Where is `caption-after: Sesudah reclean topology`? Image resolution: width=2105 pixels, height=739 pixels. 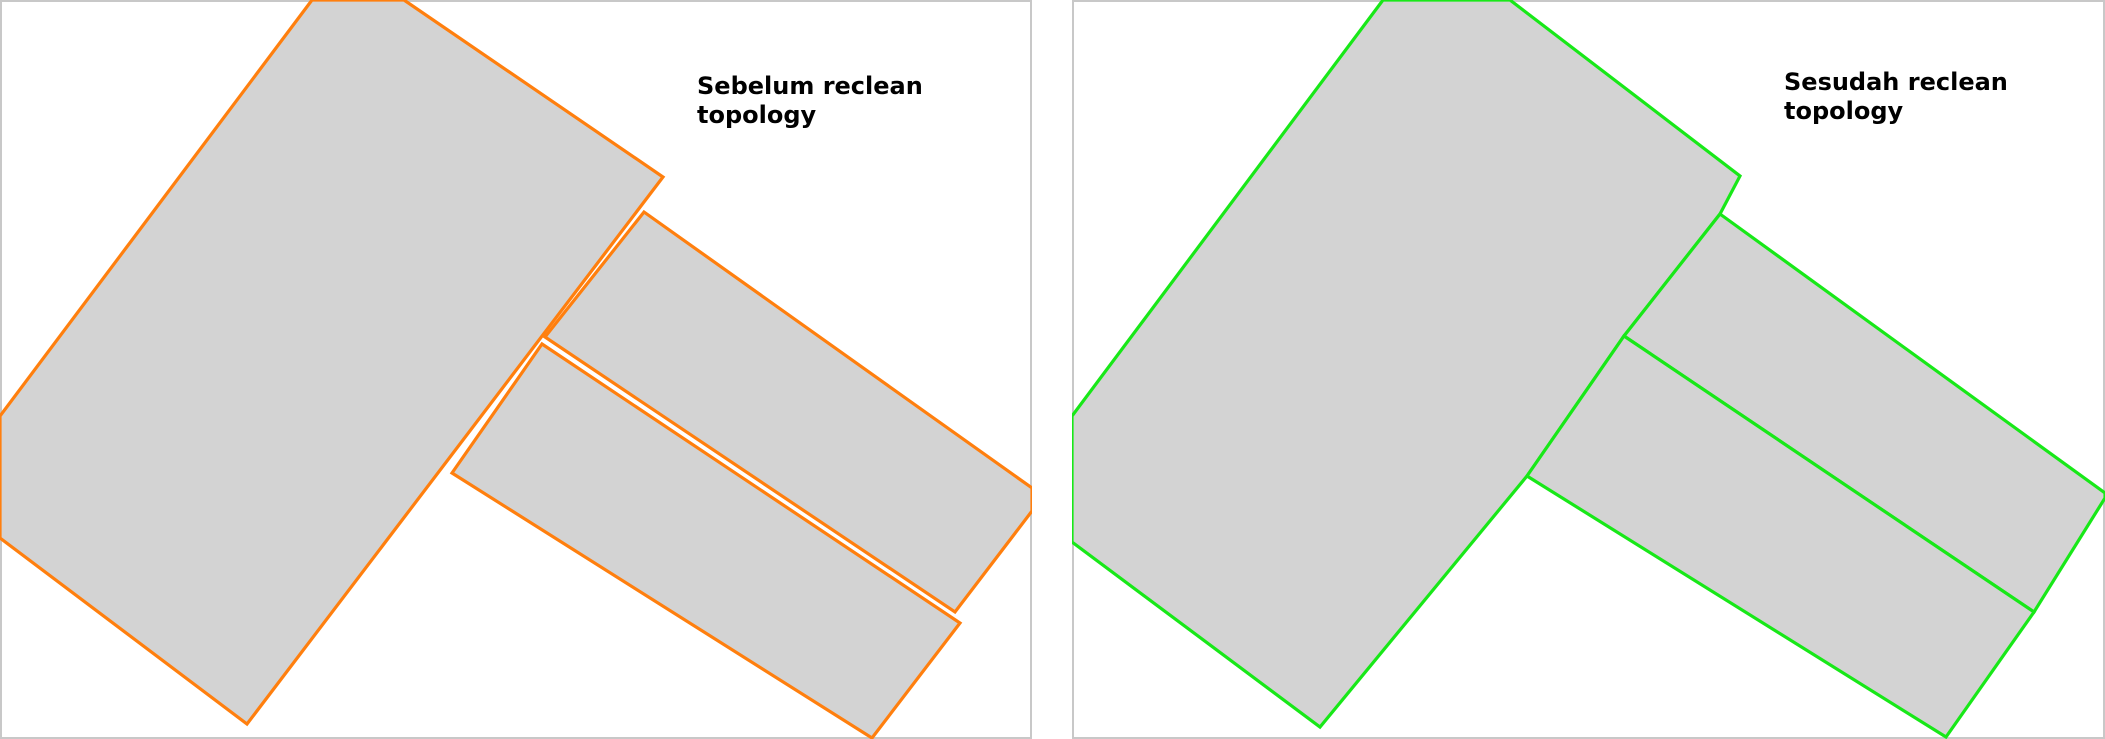
caption-after: Sesudah reclean topology is located at coordinates (1896, 96).